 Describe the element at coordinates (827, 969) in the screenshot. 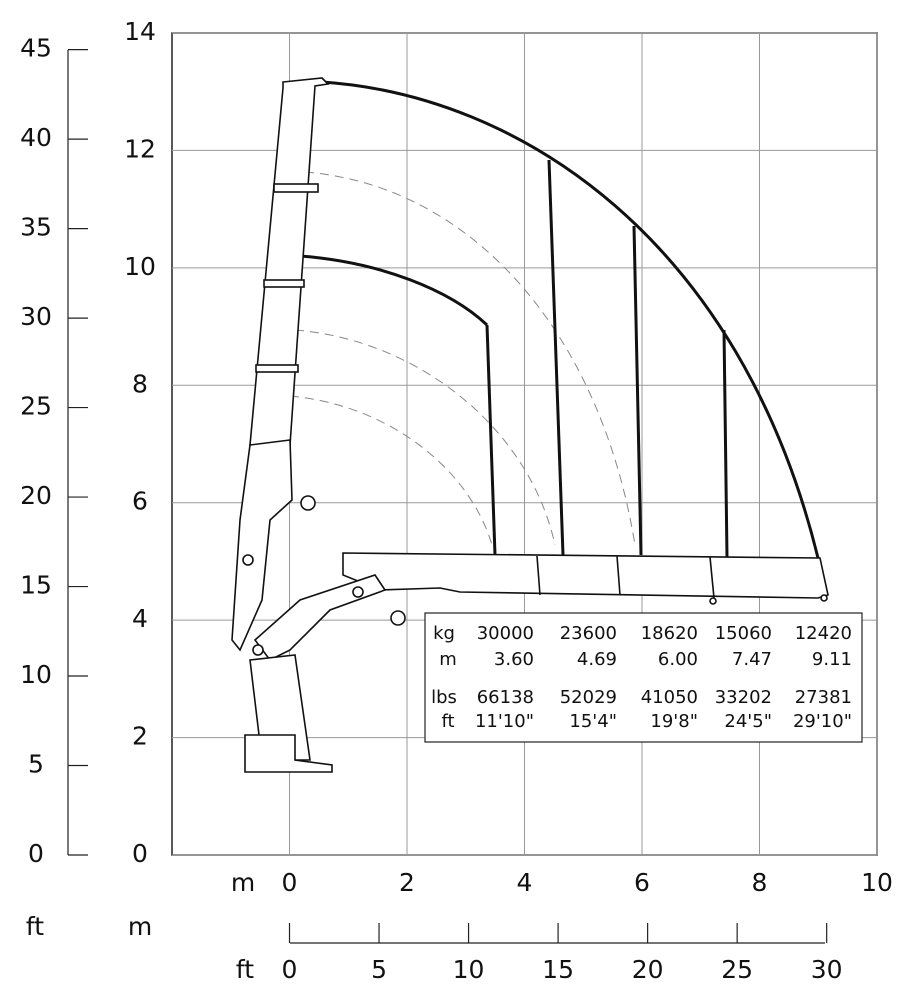

I see `x2-tick-label: 30` at that location.